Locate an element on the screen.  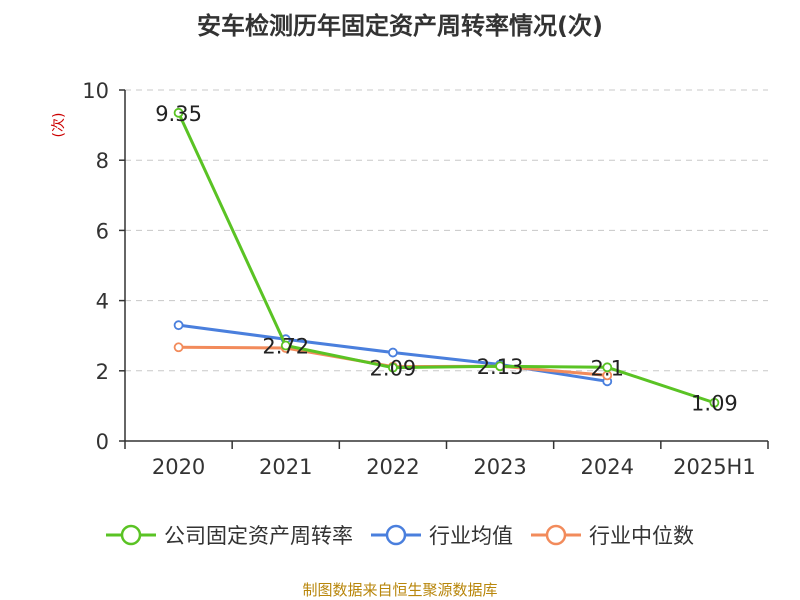
y-tick-label: 8 is located at coordinates (102, 161).